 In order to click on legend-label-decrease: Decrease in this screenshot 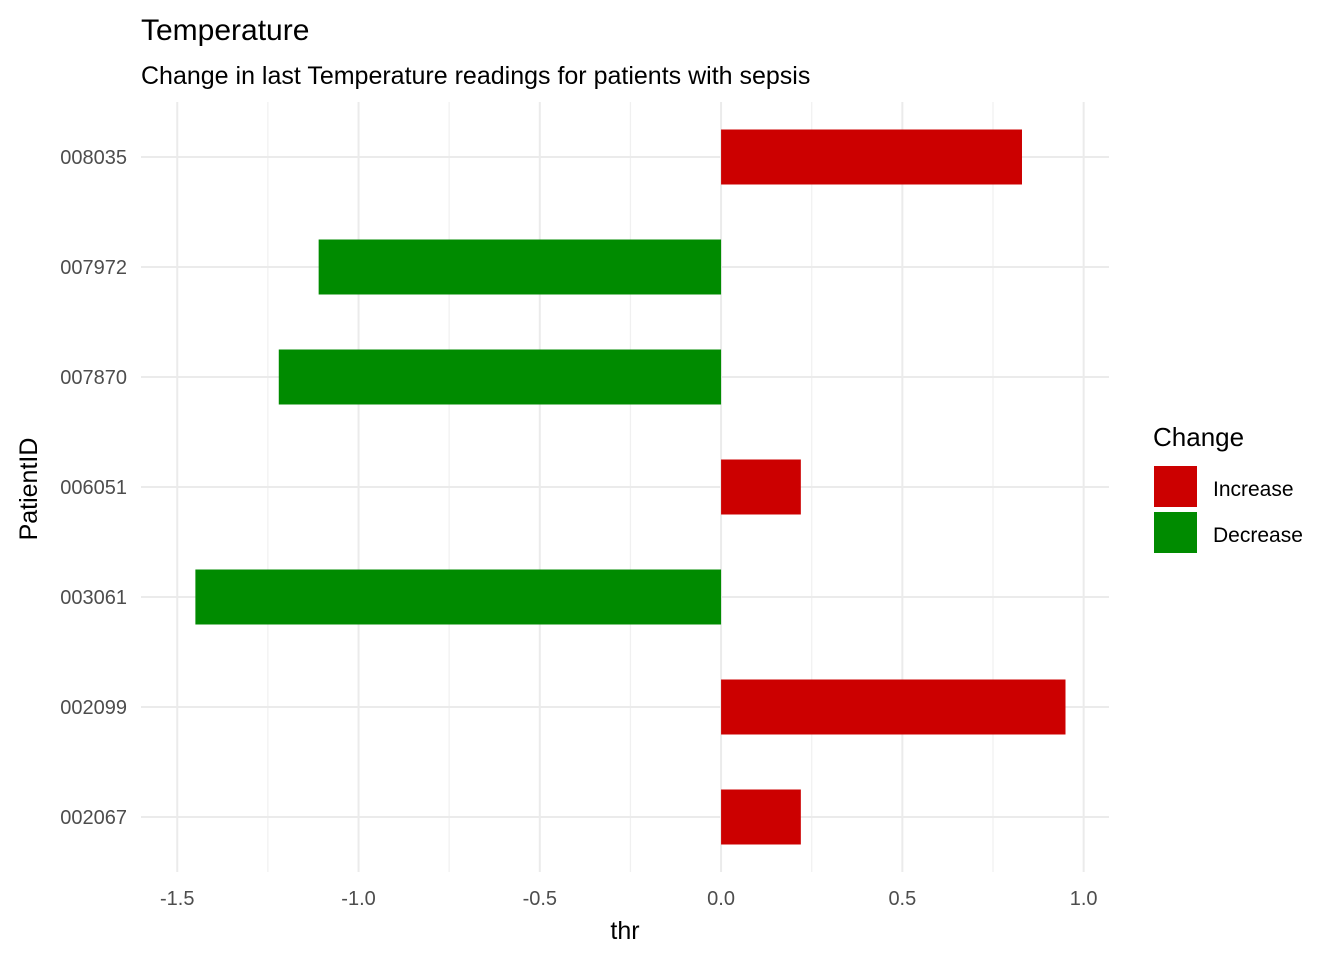, I will do `click(1258, 535)`.